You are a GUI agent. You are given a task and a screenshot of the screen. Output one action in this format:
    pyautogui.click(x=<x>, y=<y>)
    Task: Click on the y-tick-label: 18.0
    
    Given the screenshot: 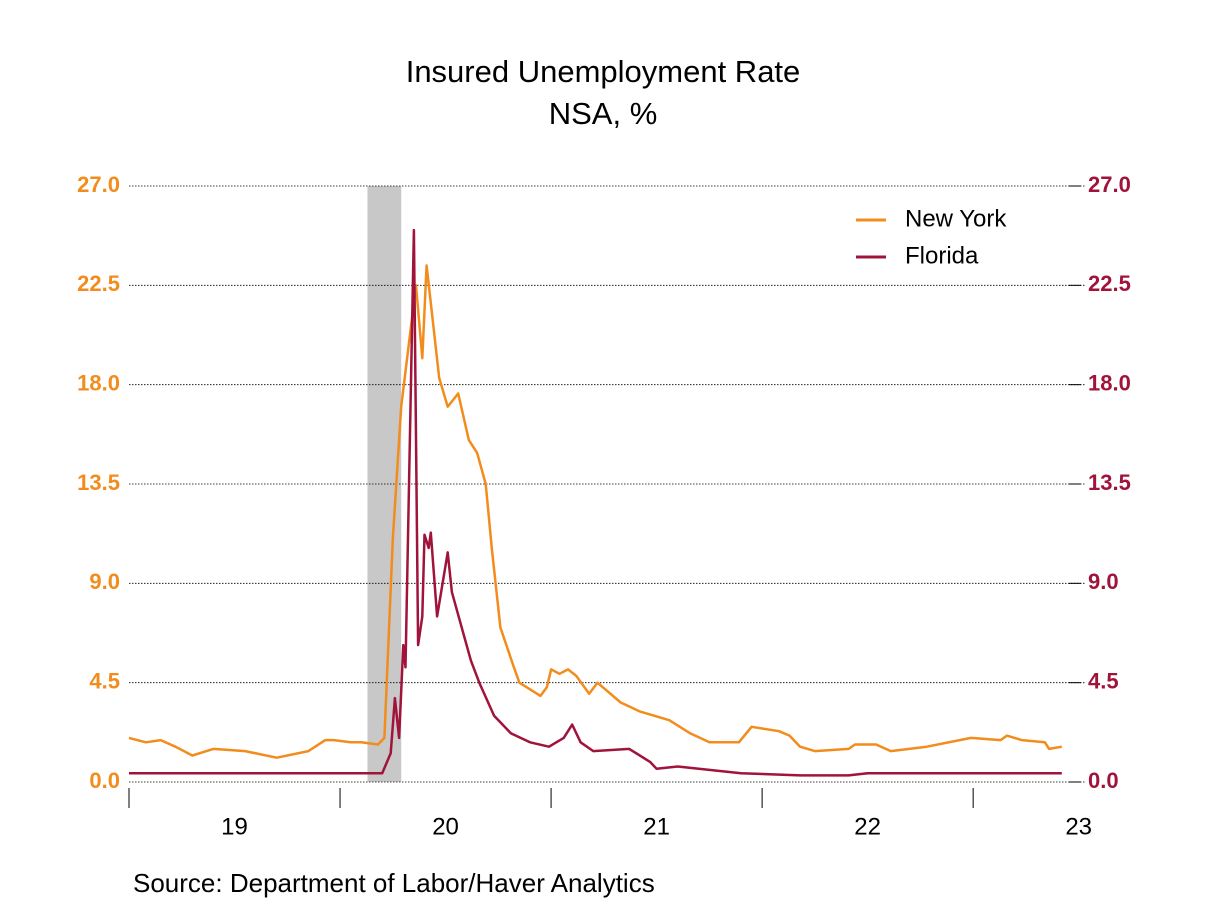 What is the action you would take?
    pyautogui.click(x=98, y=382)
    